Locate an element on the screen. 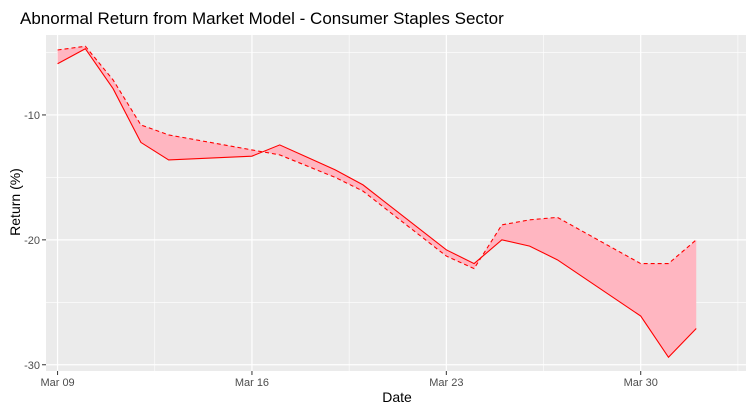 The image size is (755, 413). y-axis-title: Return (%) is located at coordinates (15, 202).